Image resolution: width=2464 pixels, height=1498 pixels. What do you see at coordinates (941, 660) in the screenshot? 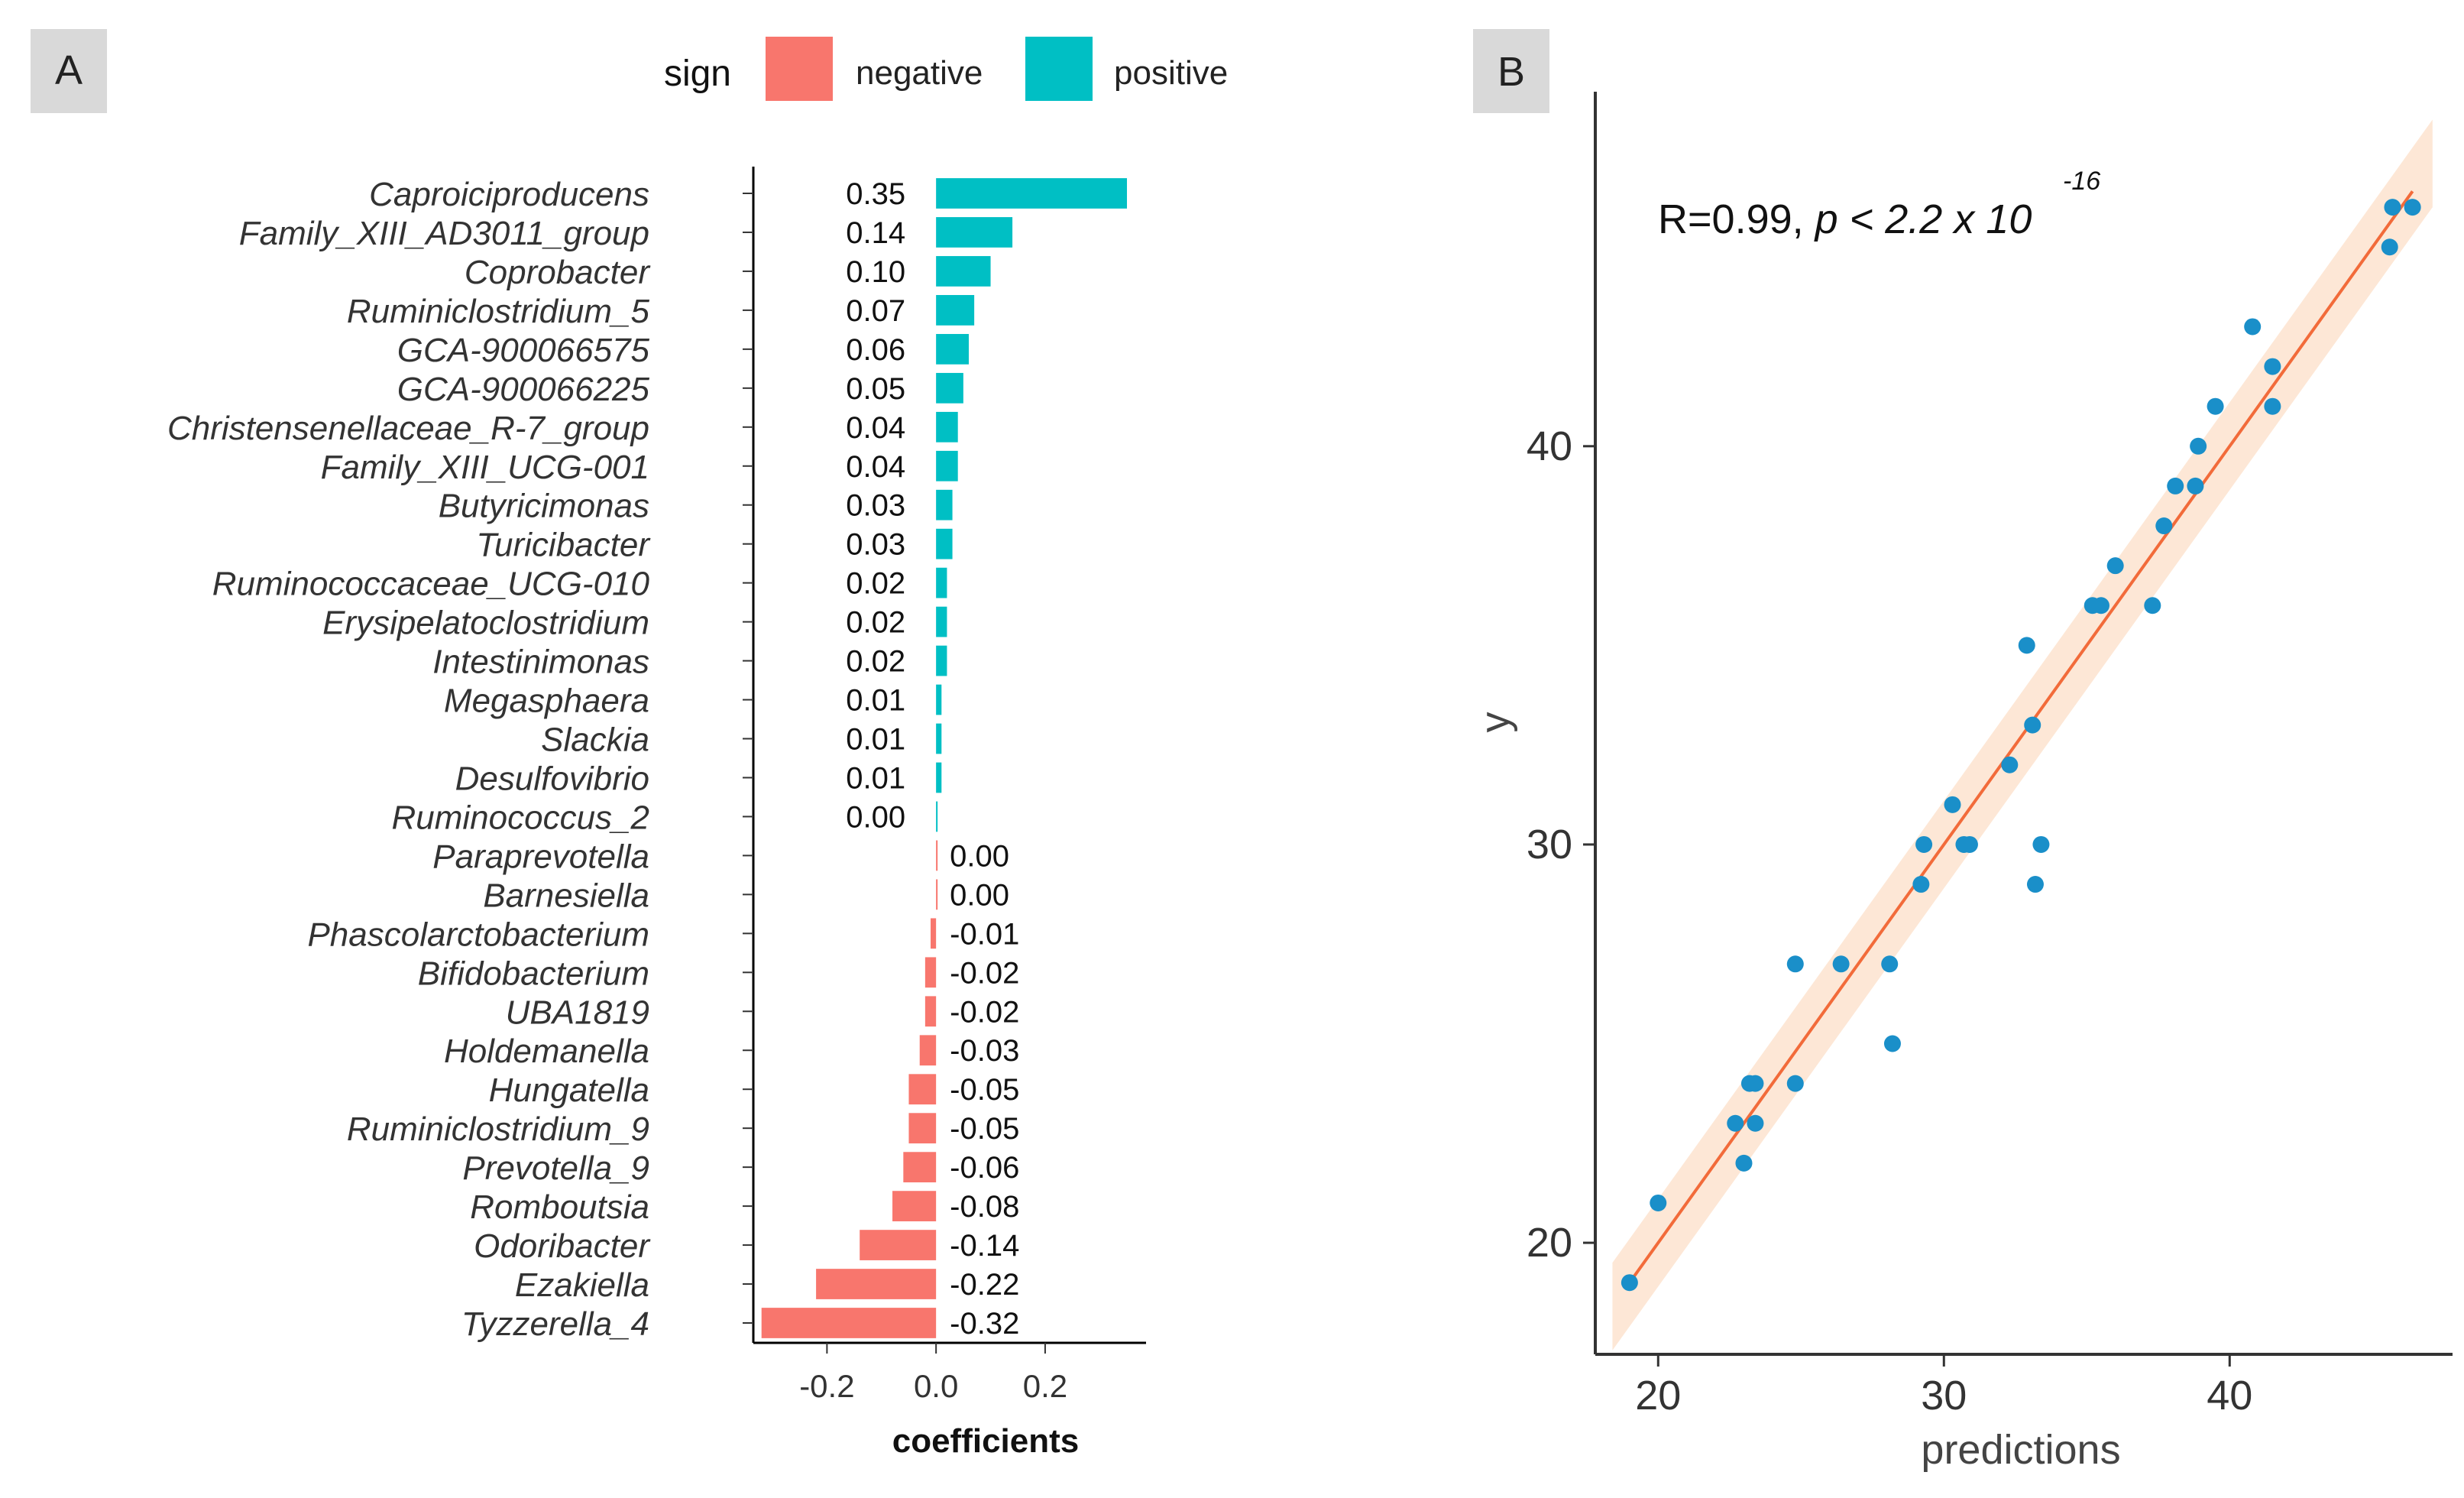
I see `bar-Intestinimonas` at bounding box center [941, 660].